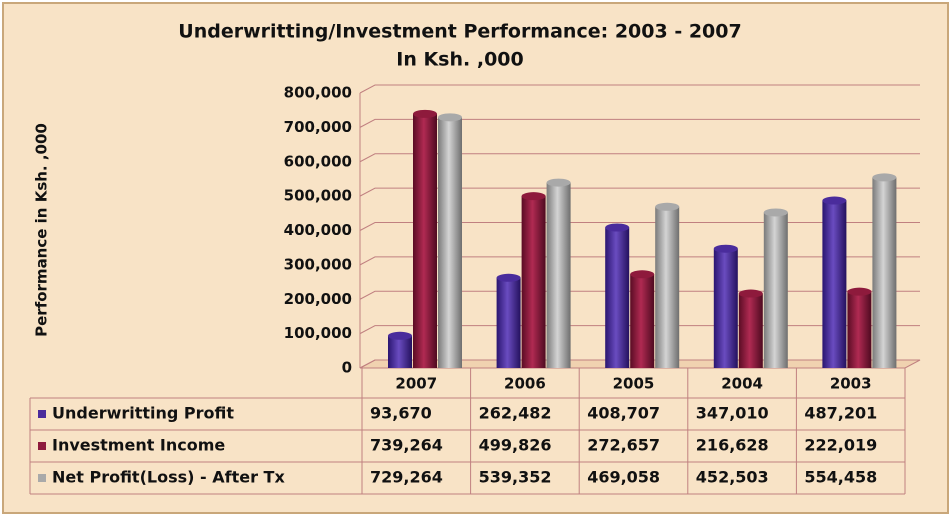 The width and height of the screenshot is (951, 516). What do you see at coordinates (401, 413) in the screenshot?
I see `table-cell: 93,670` at bounding box center [401, 413].